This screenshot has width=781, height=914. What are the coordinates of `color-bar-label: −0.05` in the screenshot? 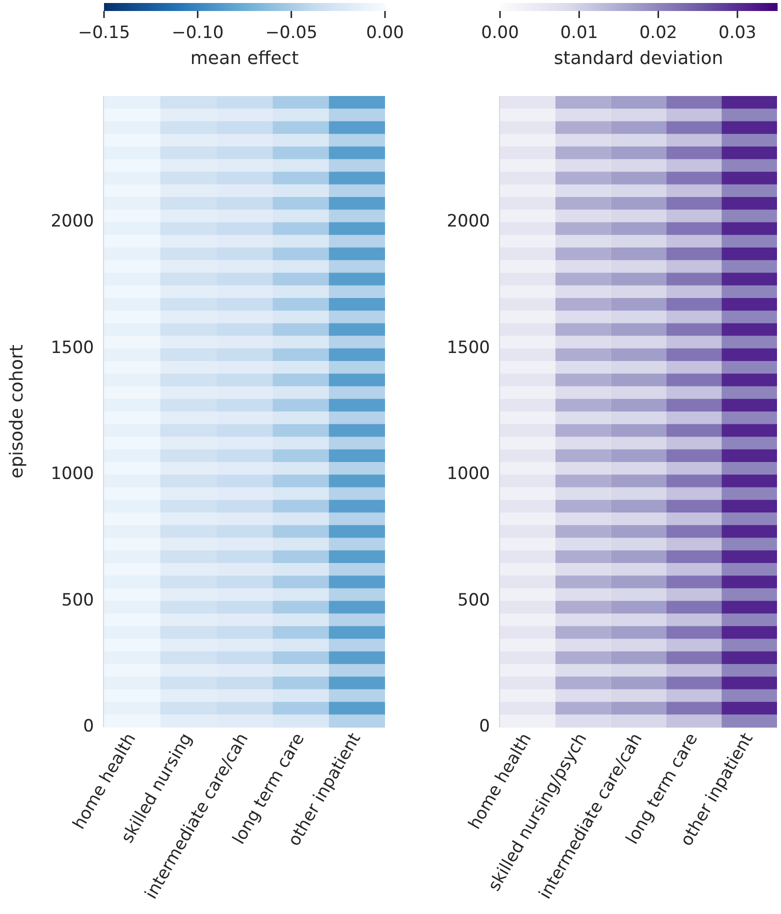 It's located at (291, 33).